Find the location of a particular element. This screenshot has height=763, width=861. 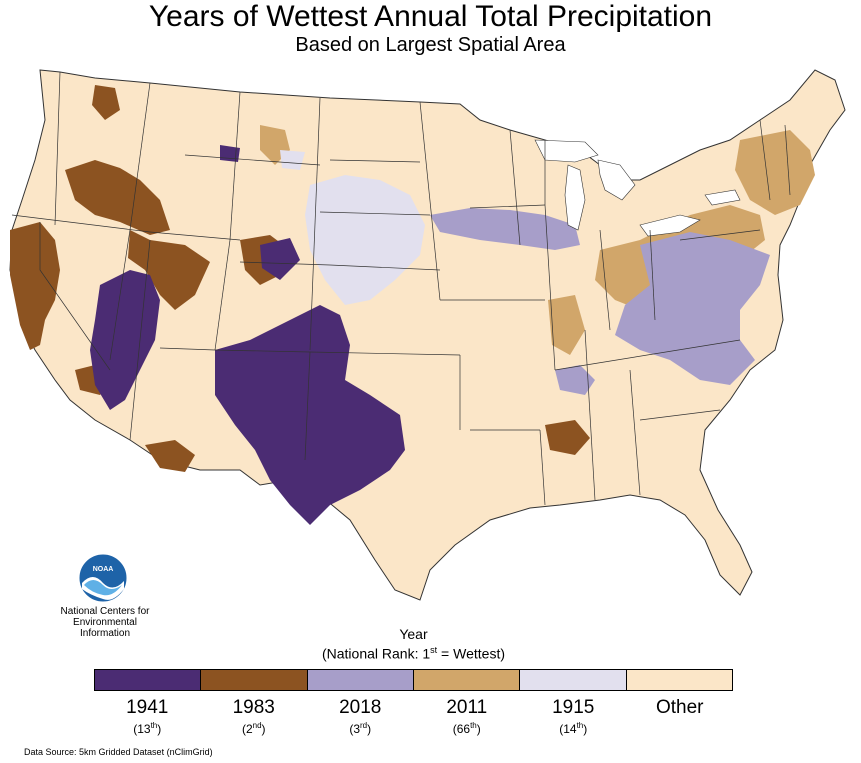

legend-year: 2011 is located at coordinates (467, 707).